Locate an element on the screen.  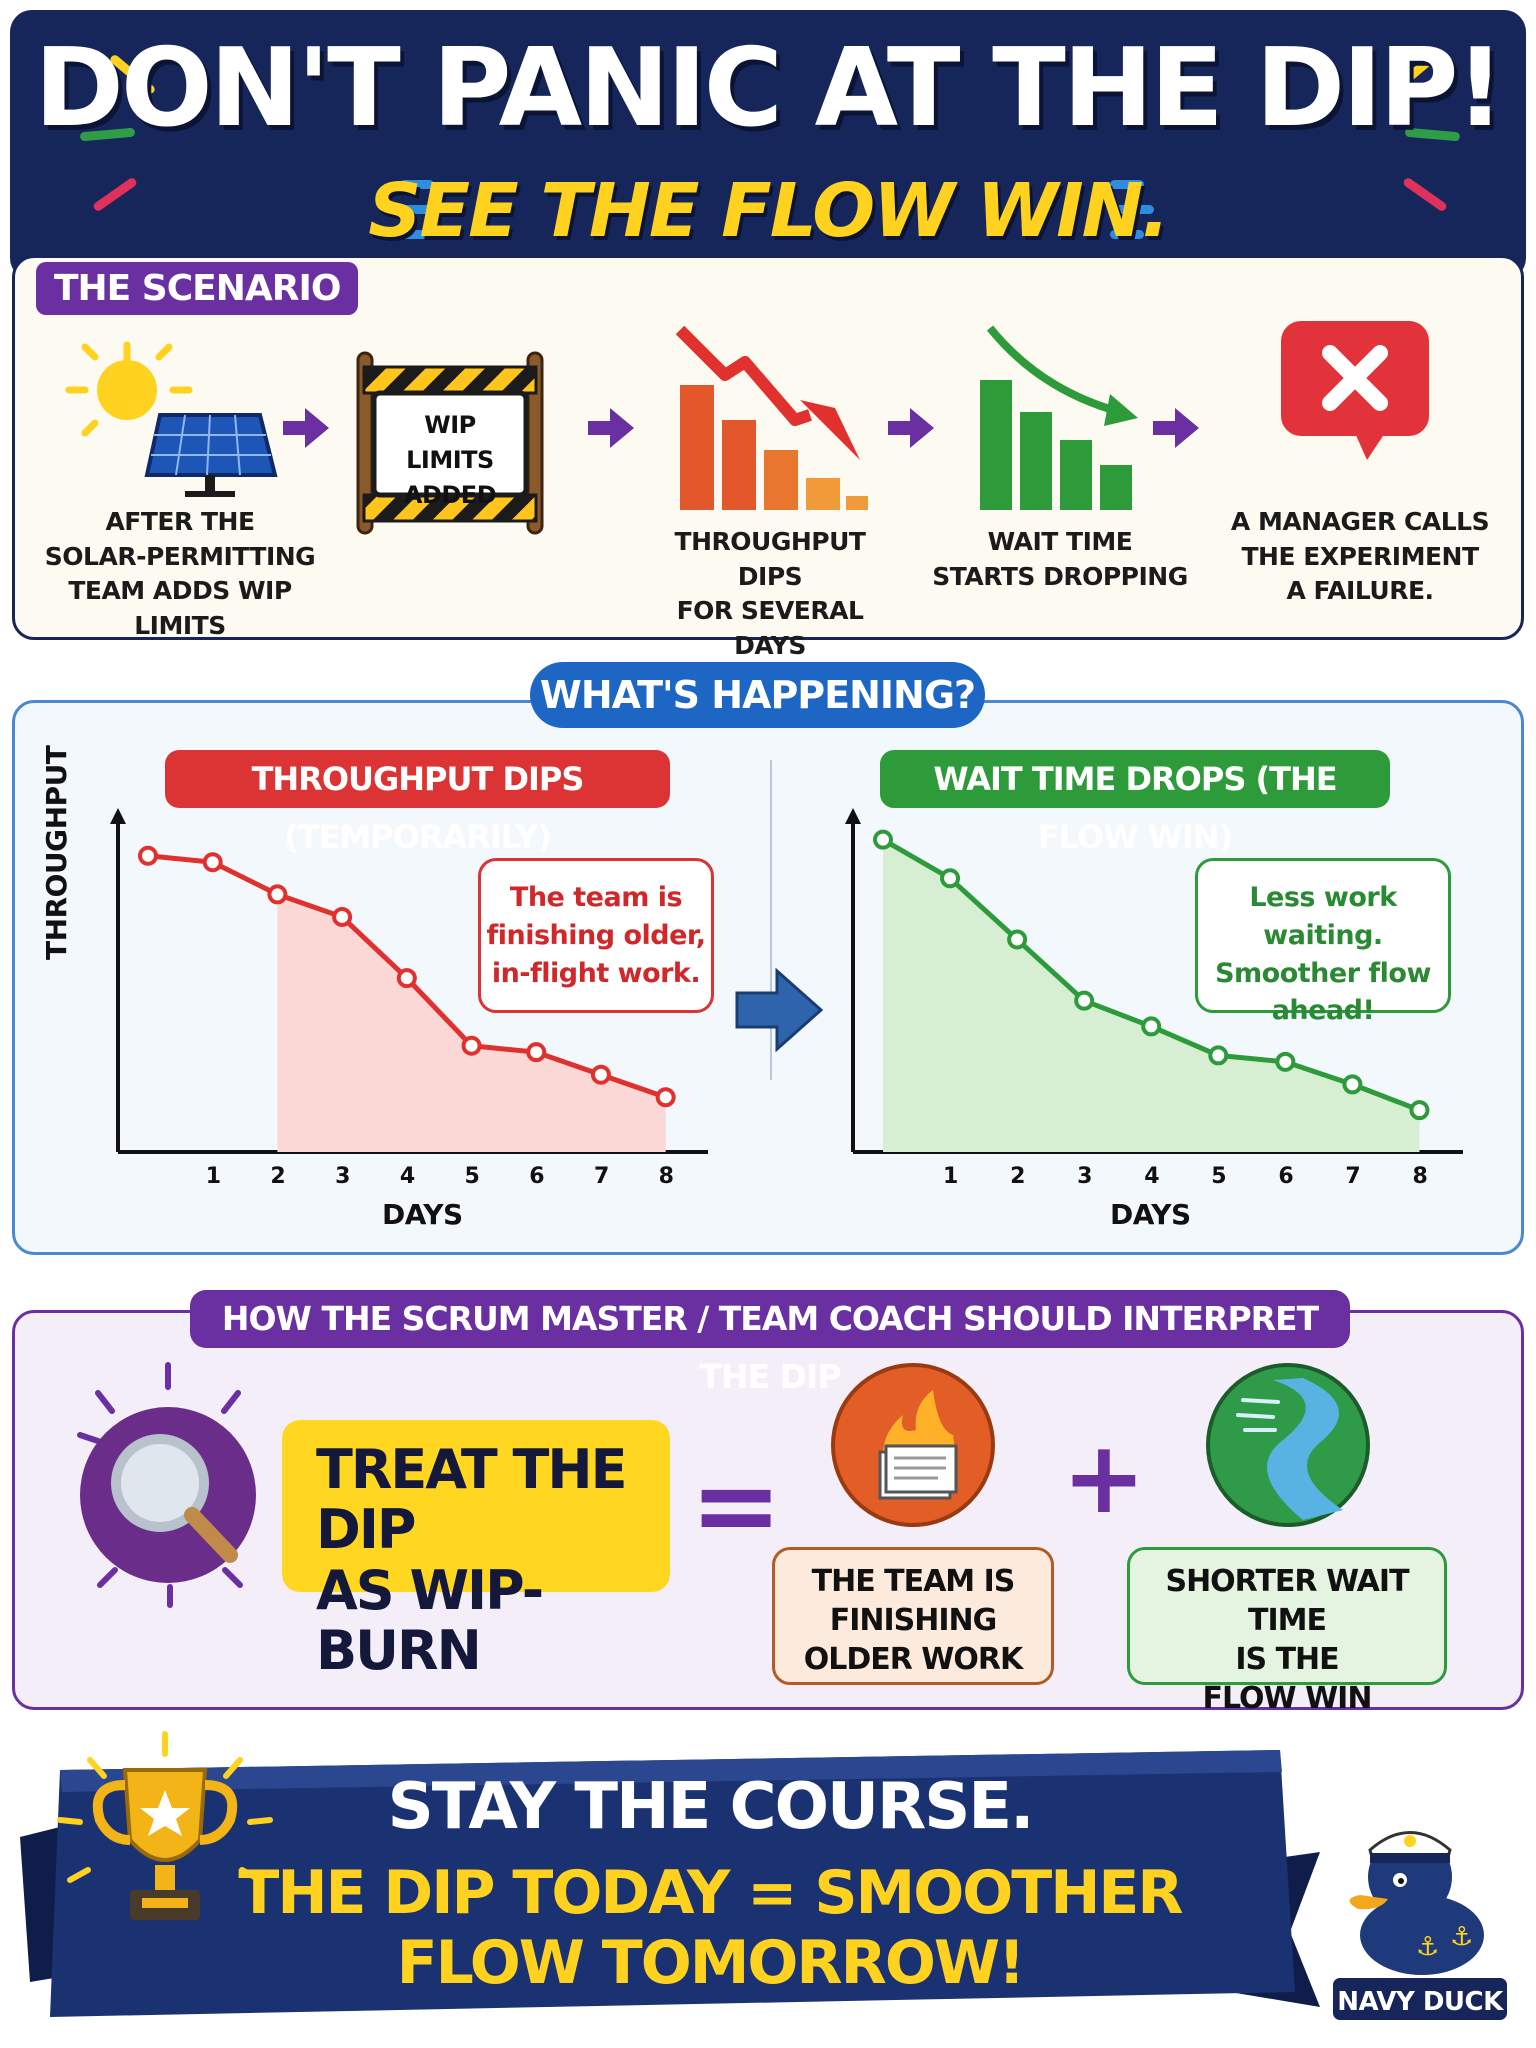
scenario-step-caption: WAIT TIME STARTS DROPPING is located at coordinates (1060, 559).